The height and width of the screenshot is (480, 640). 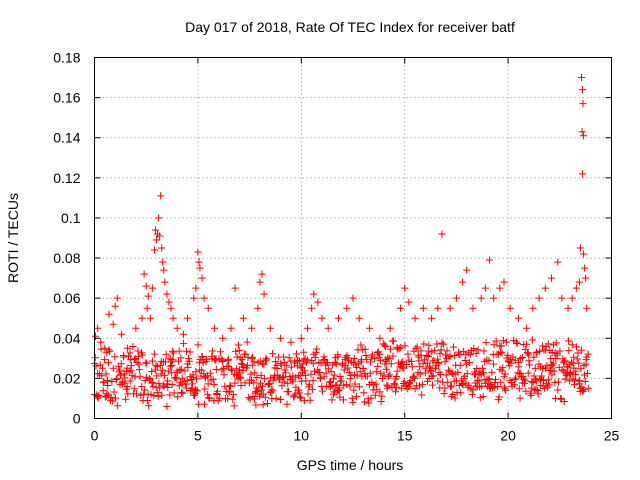 I want to click on x-axis-label: GPS time / hours, so click(x=350, y=465).